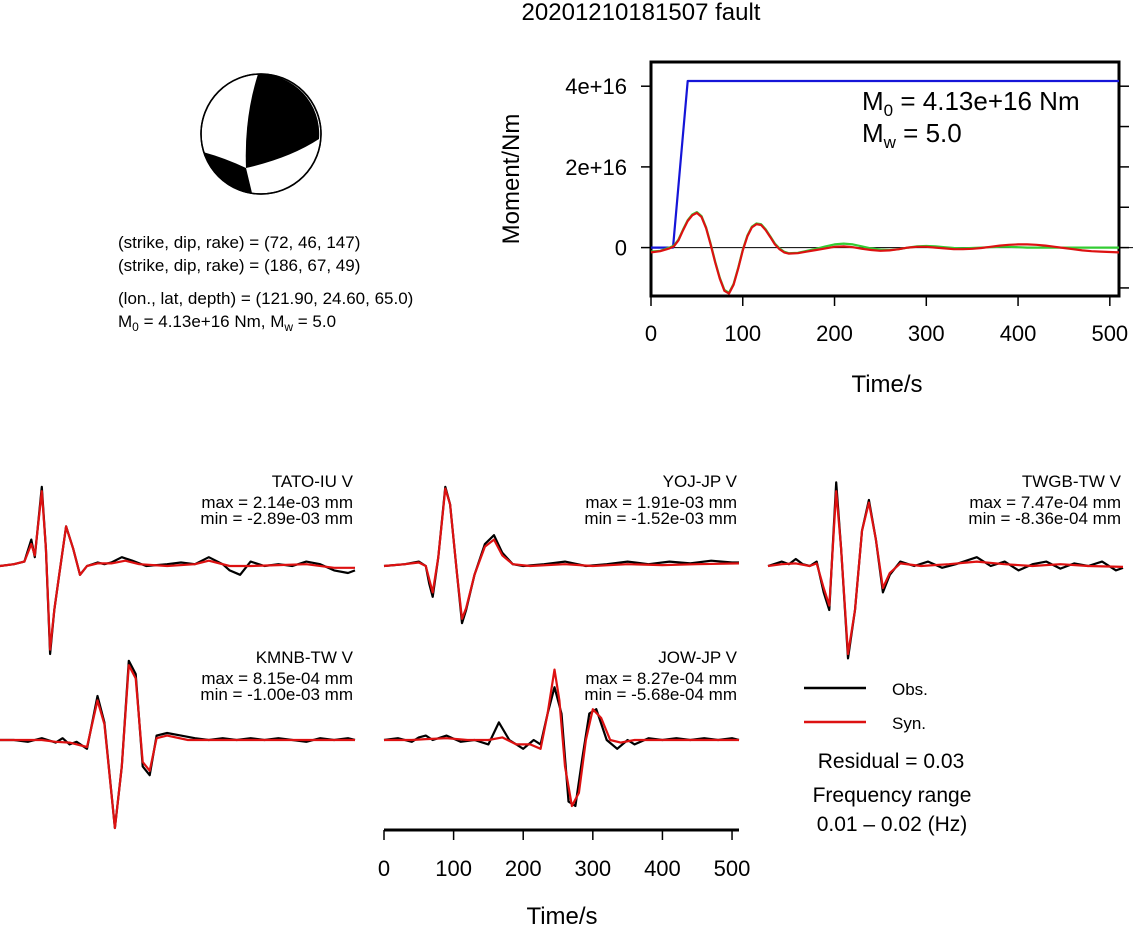 The width and height of the screenshot is (1137, 927). Describe the element at coordinates (523, 868) in the screenshot. I see `waveform-xtick-label: 200` at that location.